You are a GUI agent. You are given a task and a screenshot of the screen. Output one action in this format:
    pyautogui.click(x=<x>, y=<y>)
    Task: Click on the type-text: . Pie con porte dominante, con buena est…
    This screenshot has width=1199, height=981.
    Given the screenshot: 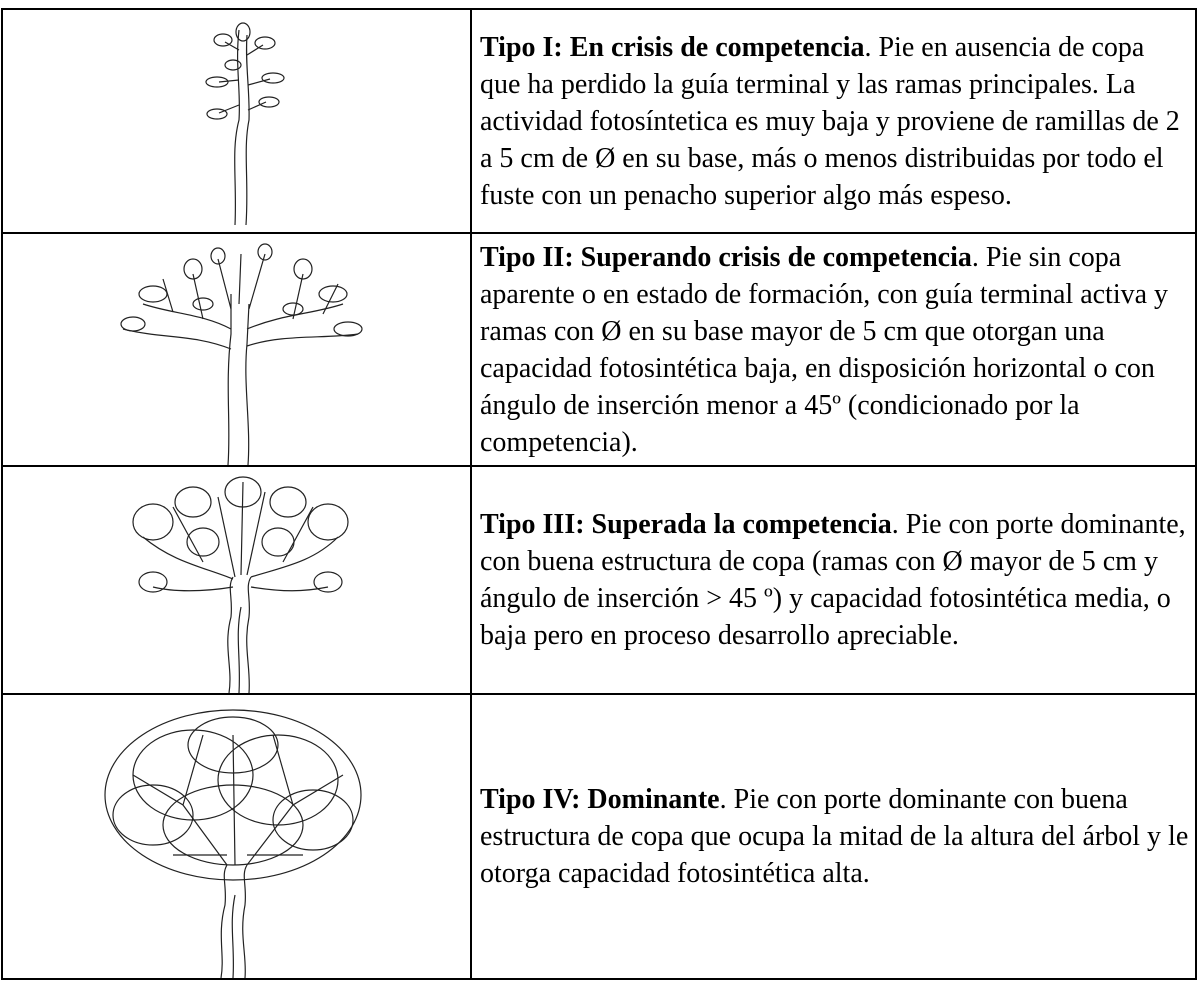 What is the action you would take?
    pyautogui.click(x=833, y=580)
    